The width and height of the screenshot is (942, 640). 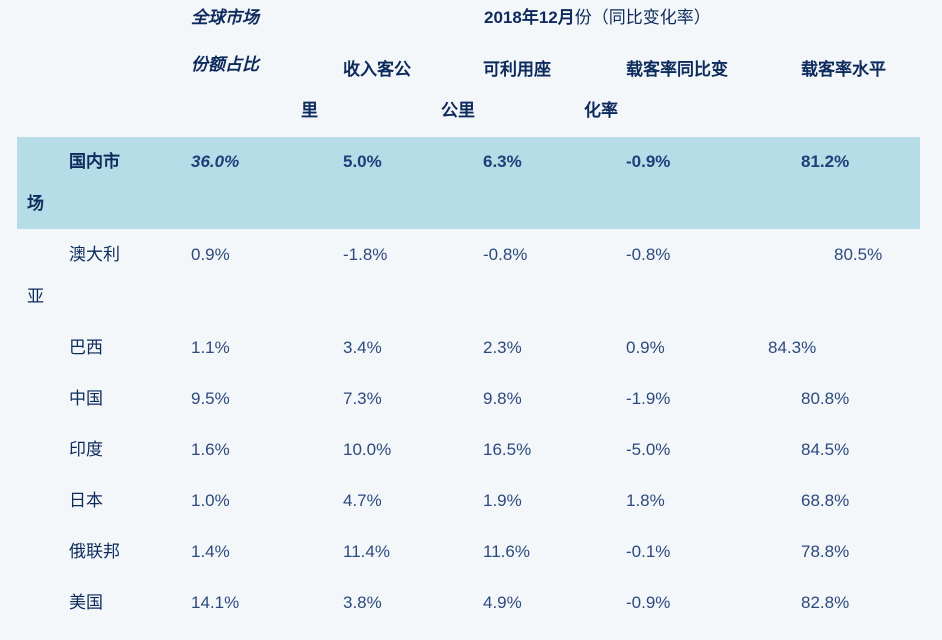 What do you see at coordinates (210, 254) in the screenshot?
I see `cell-share: 0.9%` at bounding box center [210, 254].